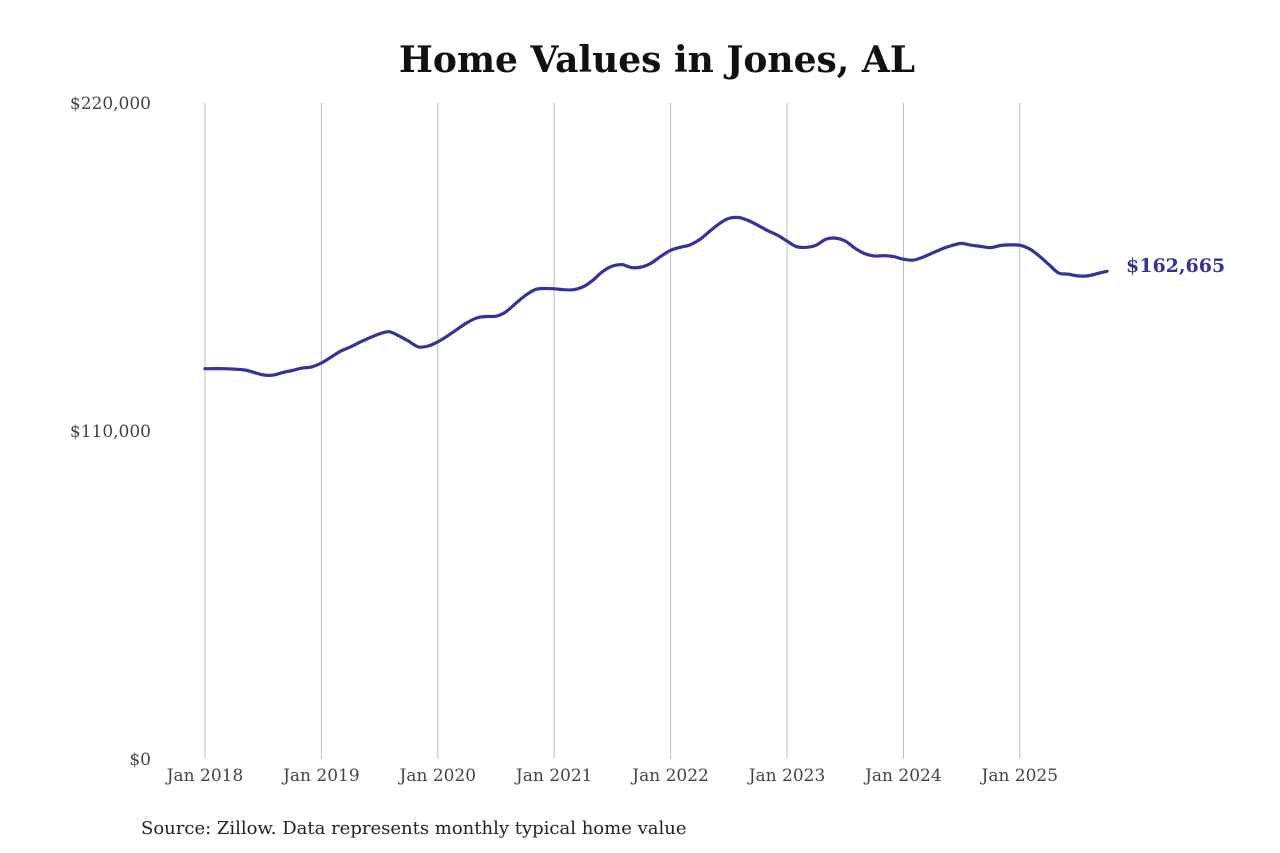 Image resolution: width=1280 pixels, height=853 pixels. Describe the element at coordinates (786, 776) in the screenshot. I see `x-tick-label: Jan 2023` at that location.